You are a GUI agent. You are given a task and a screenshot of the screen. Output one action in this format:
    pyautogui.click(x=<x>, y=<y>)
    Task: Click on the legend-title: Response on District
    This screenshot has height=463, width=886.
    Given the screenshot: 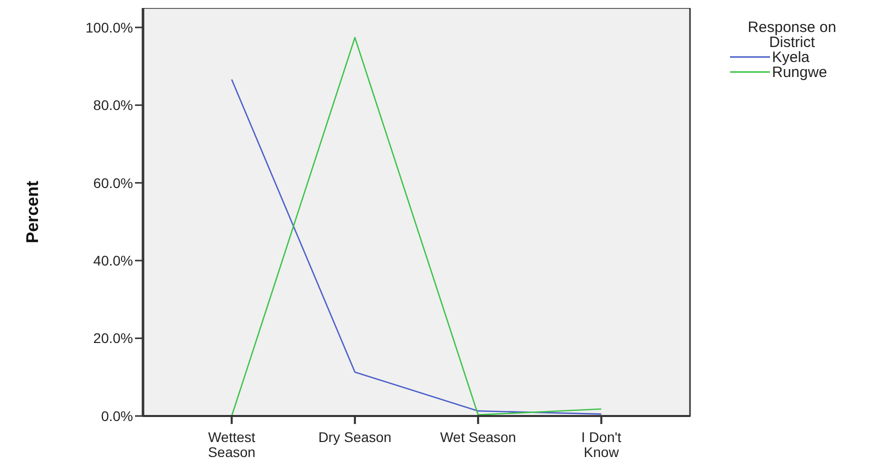 What is the action you would take?
    pyautogui.click(x=792, y=35)
    